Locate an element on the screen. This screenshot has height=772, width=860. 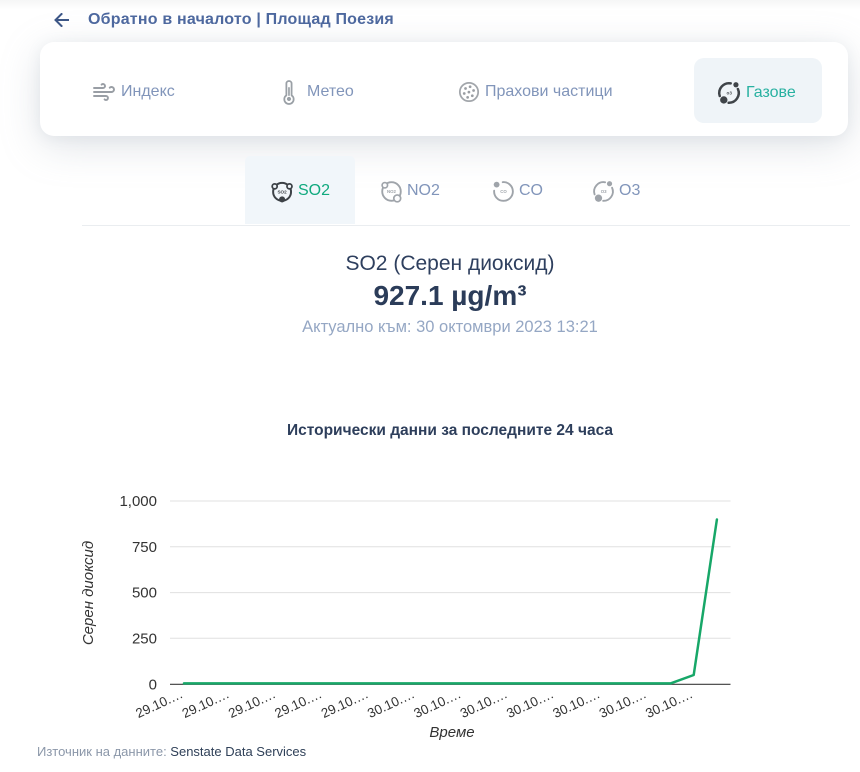
svg-text: 250 is located at coordinates (144, 638).